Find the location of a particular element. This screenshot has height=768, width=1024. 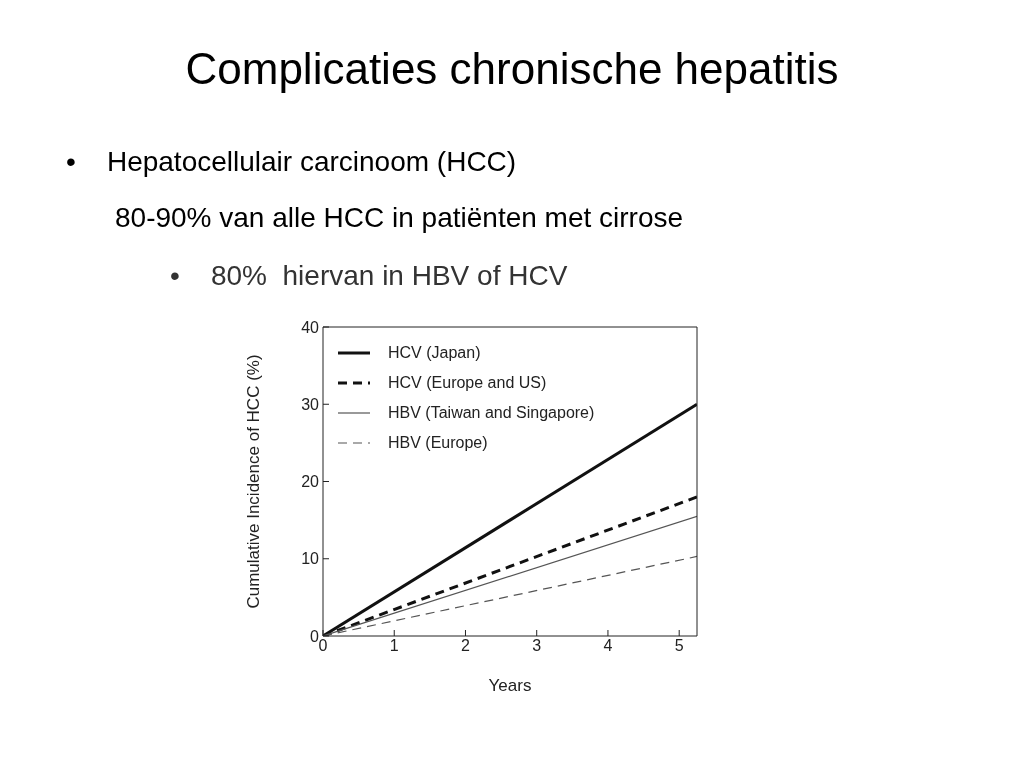

y-tick-label: 30 is located at coordinates (310, 404).